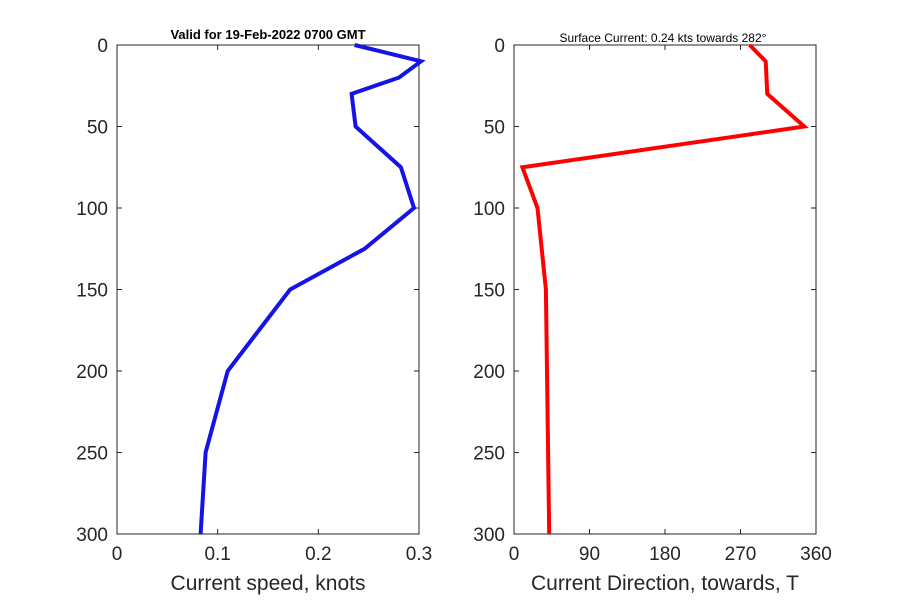 The width and height of the screenshot is (900, 600). I want to click on direction-y-tick-label: 0, so click(499, 46).